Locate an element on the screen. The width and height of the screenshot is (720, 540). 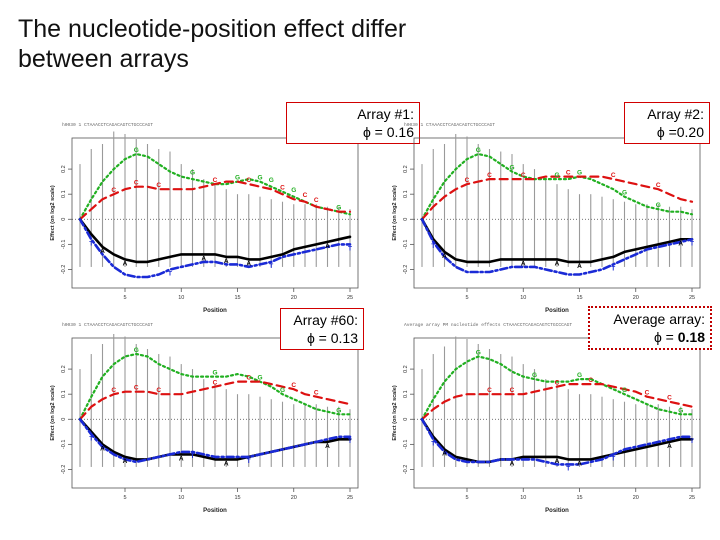
plot-frame is located at coordinates (557, 413).